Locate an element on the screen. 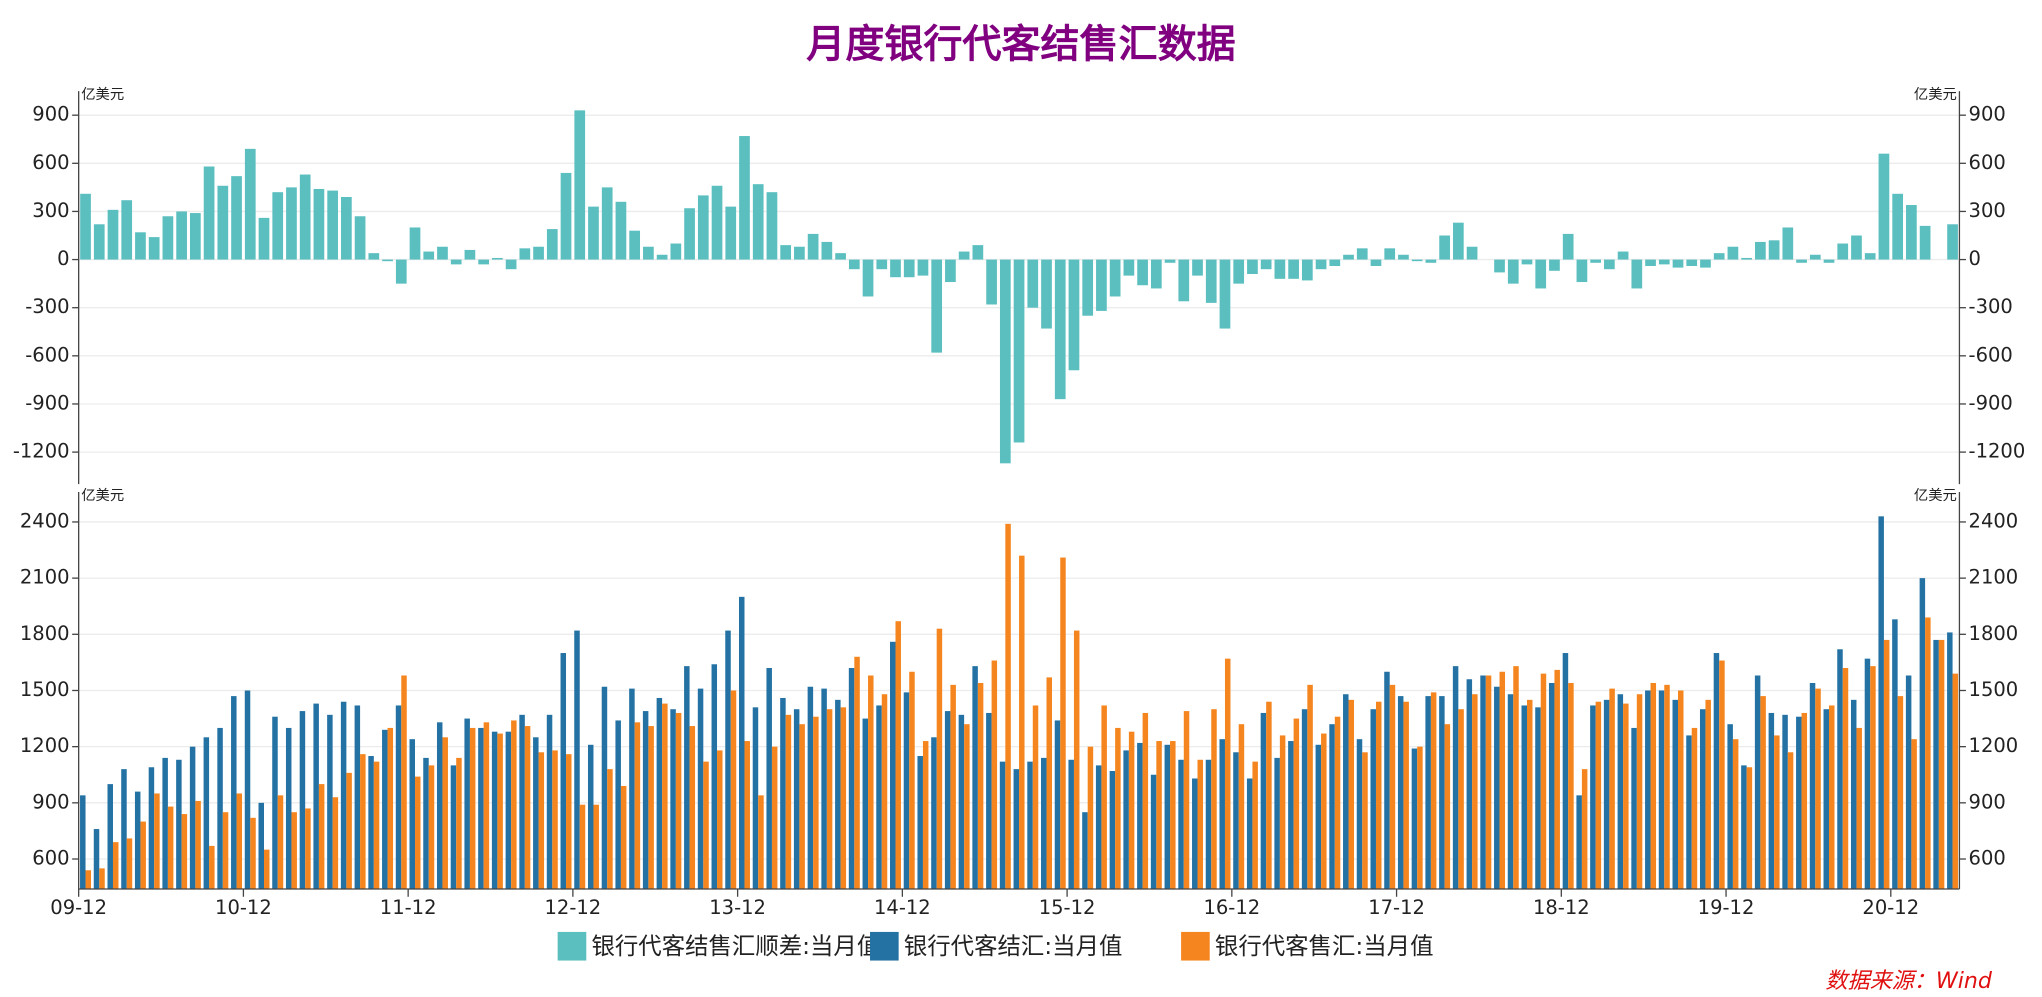  legend-swatch is located at coordinates (884, 946).